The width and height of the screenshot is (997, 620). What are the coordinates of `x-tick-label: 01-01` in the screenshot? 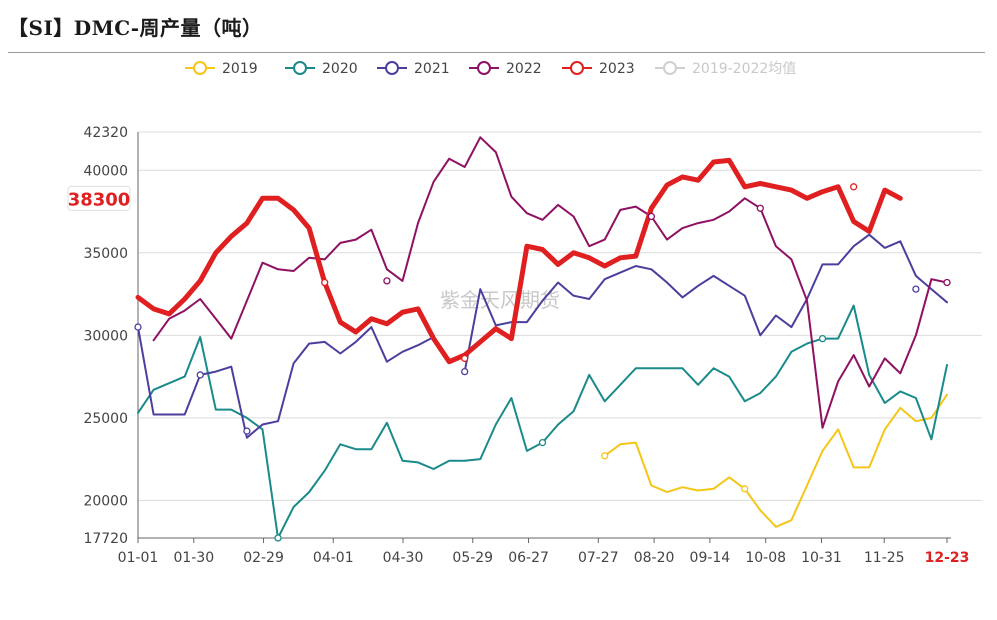 It's located at (138, 558).